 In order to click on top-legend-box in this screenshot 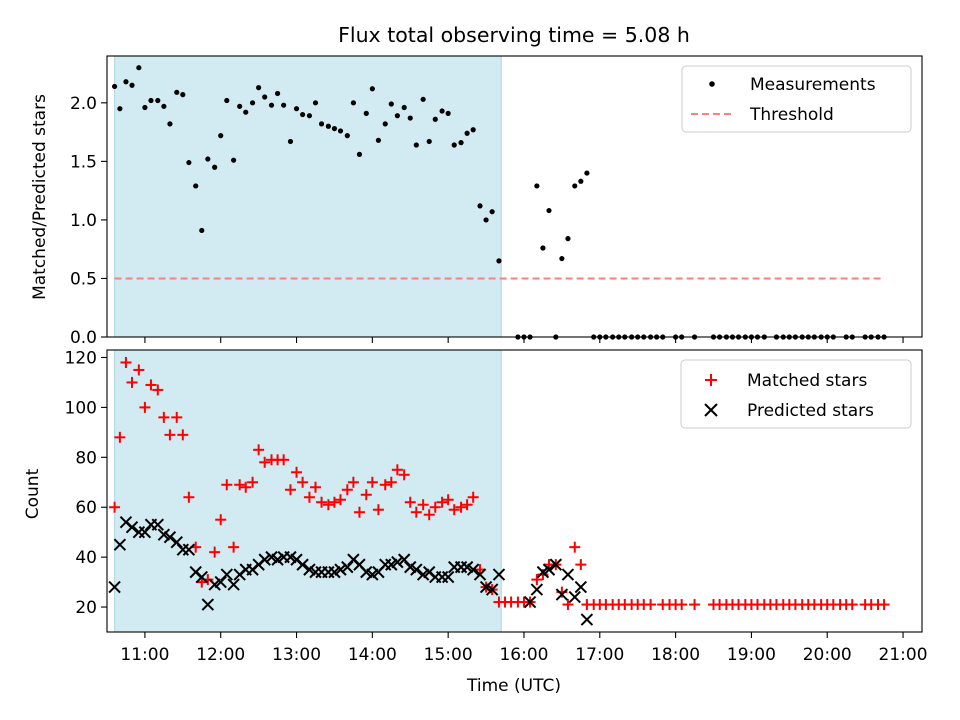, I will do `click(796, 99)`.